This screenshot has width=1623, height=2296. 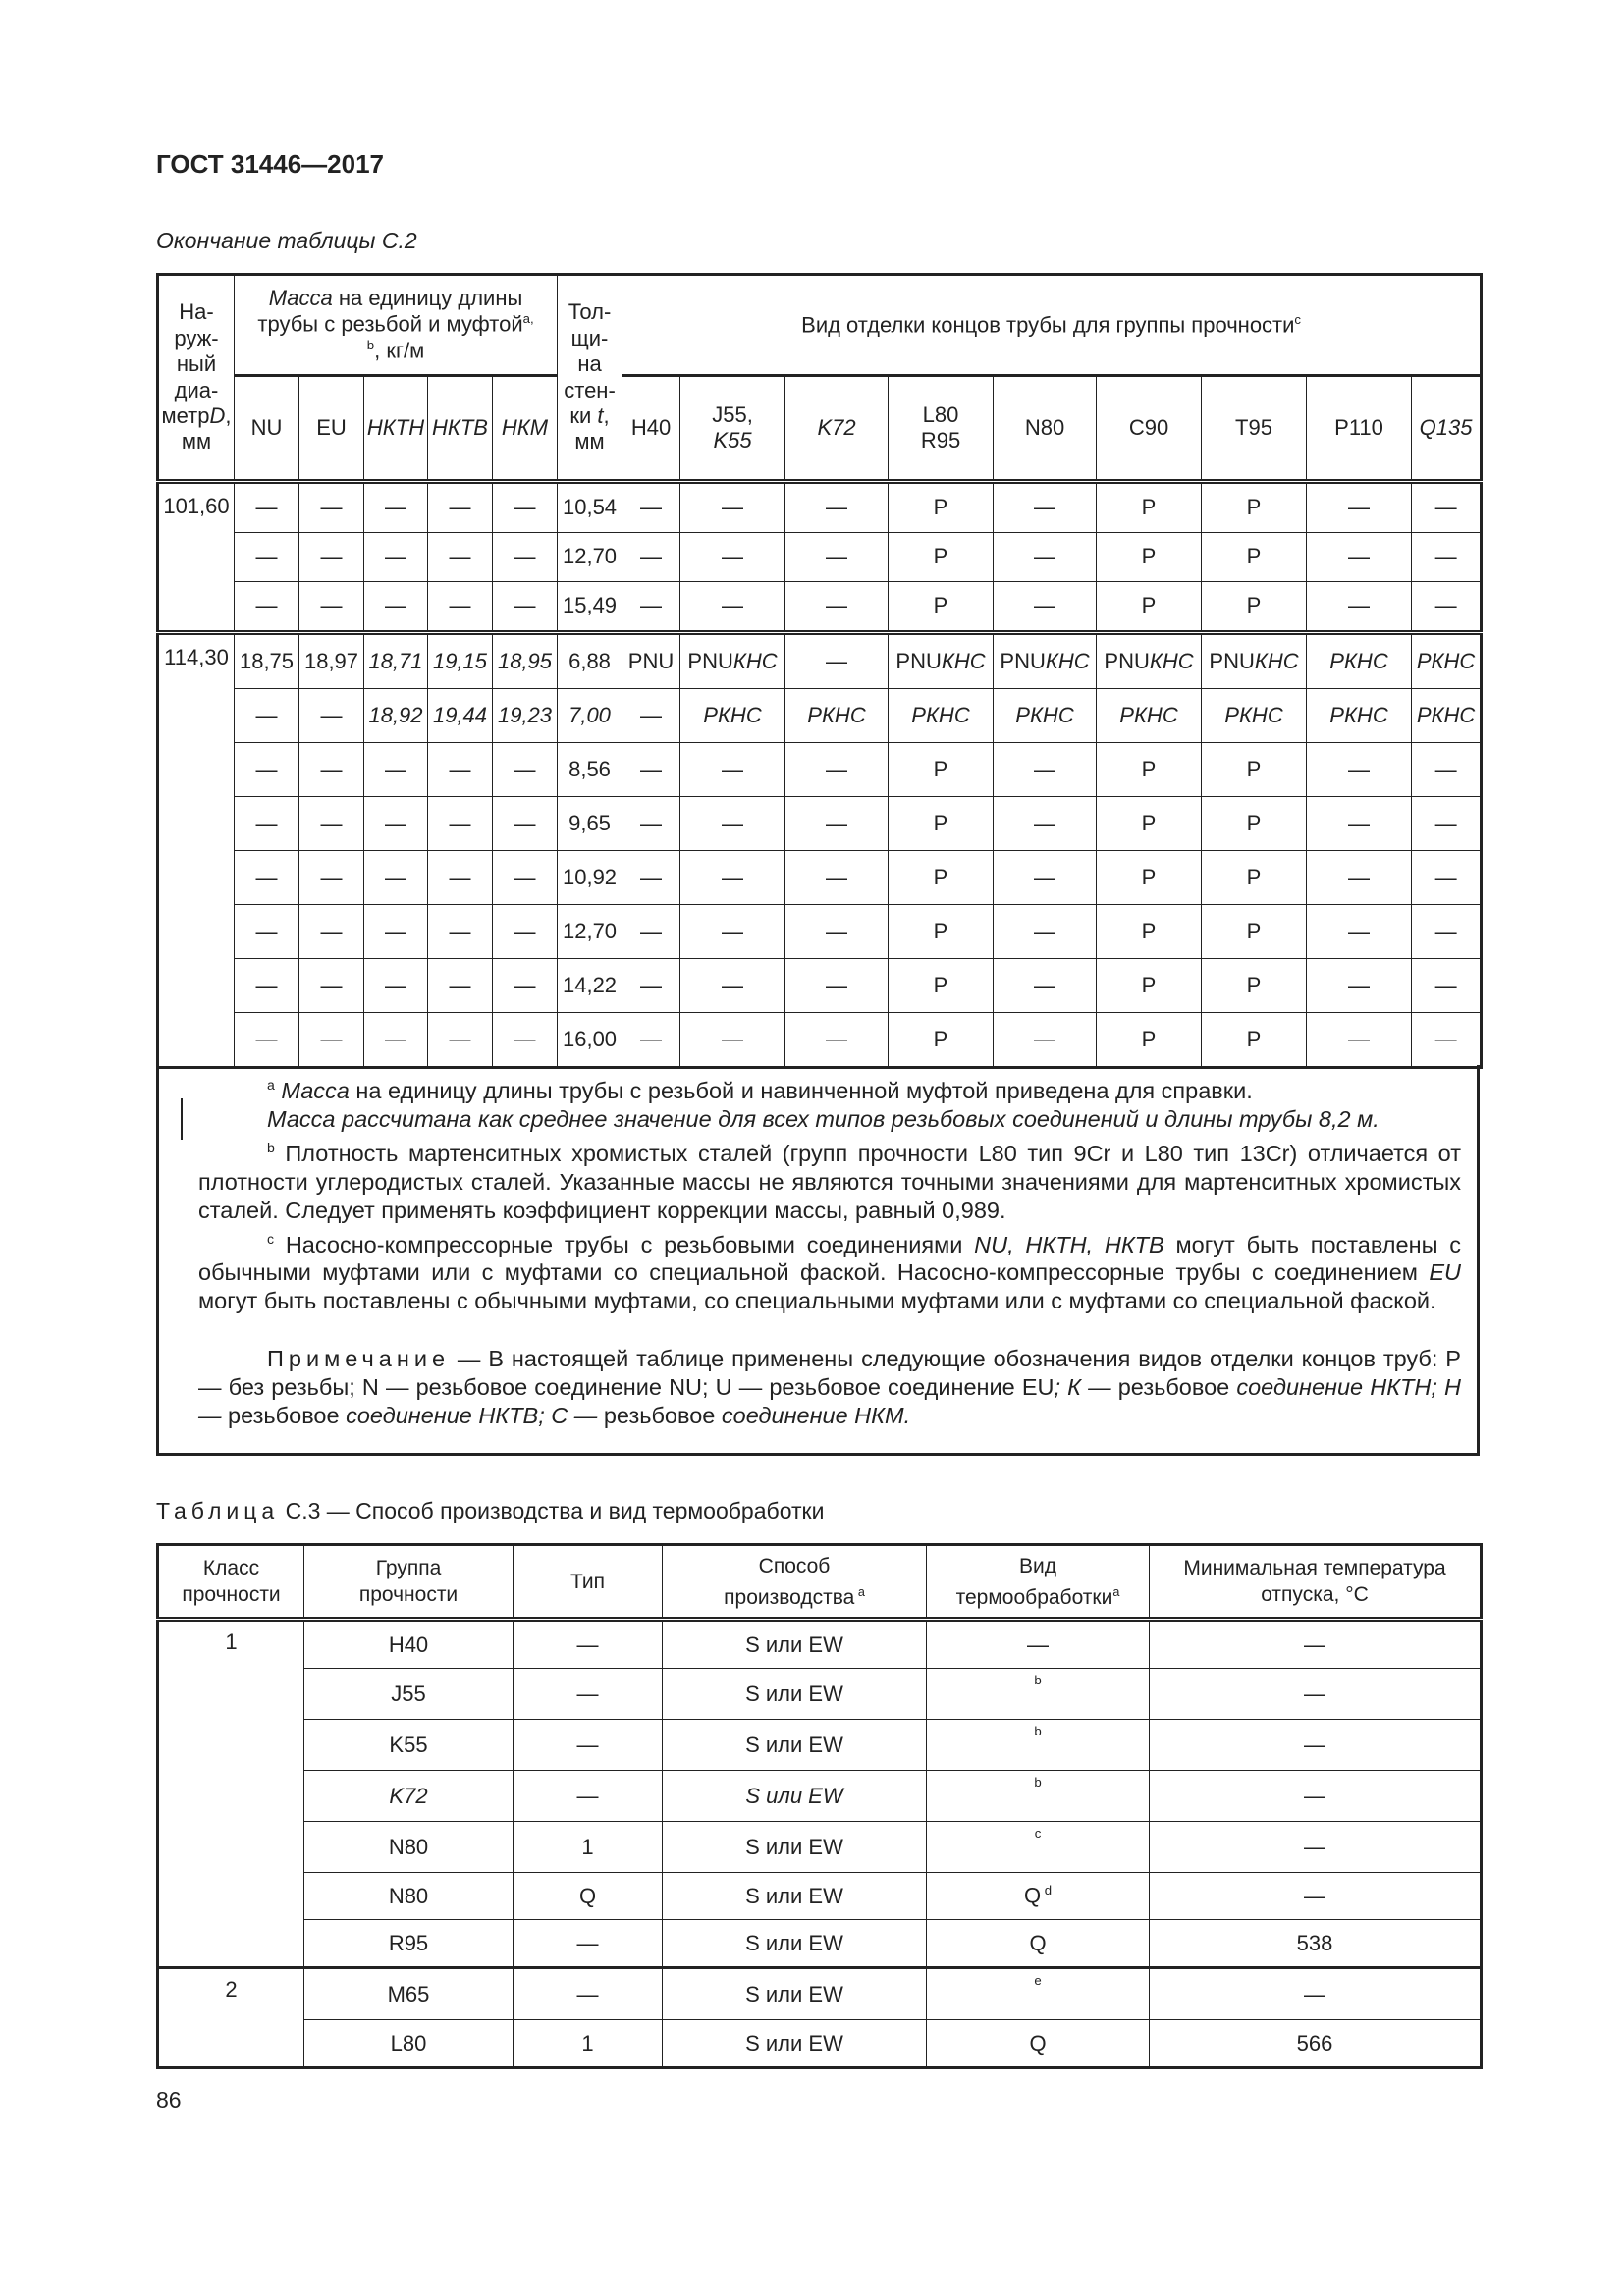 I want to click on table-row: — — — — —8,56— — — P — P P — —, so click(x=820, y=769).